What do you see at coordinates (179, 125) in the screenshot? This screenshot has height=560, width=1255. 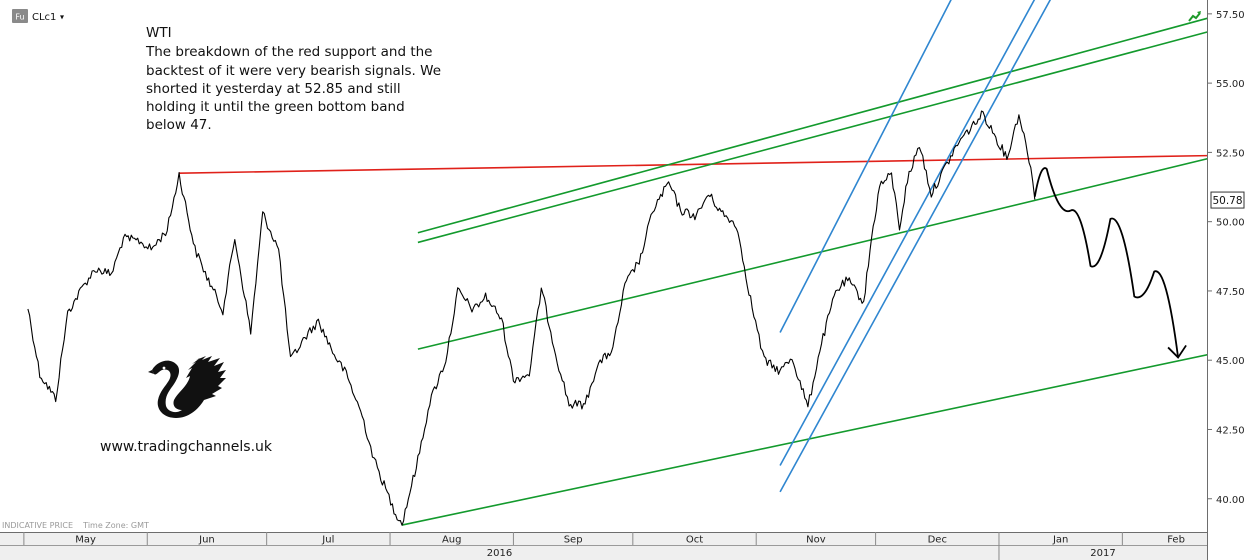 I see `annotation-line-6: below 47.` at bounding box center [179, 125].